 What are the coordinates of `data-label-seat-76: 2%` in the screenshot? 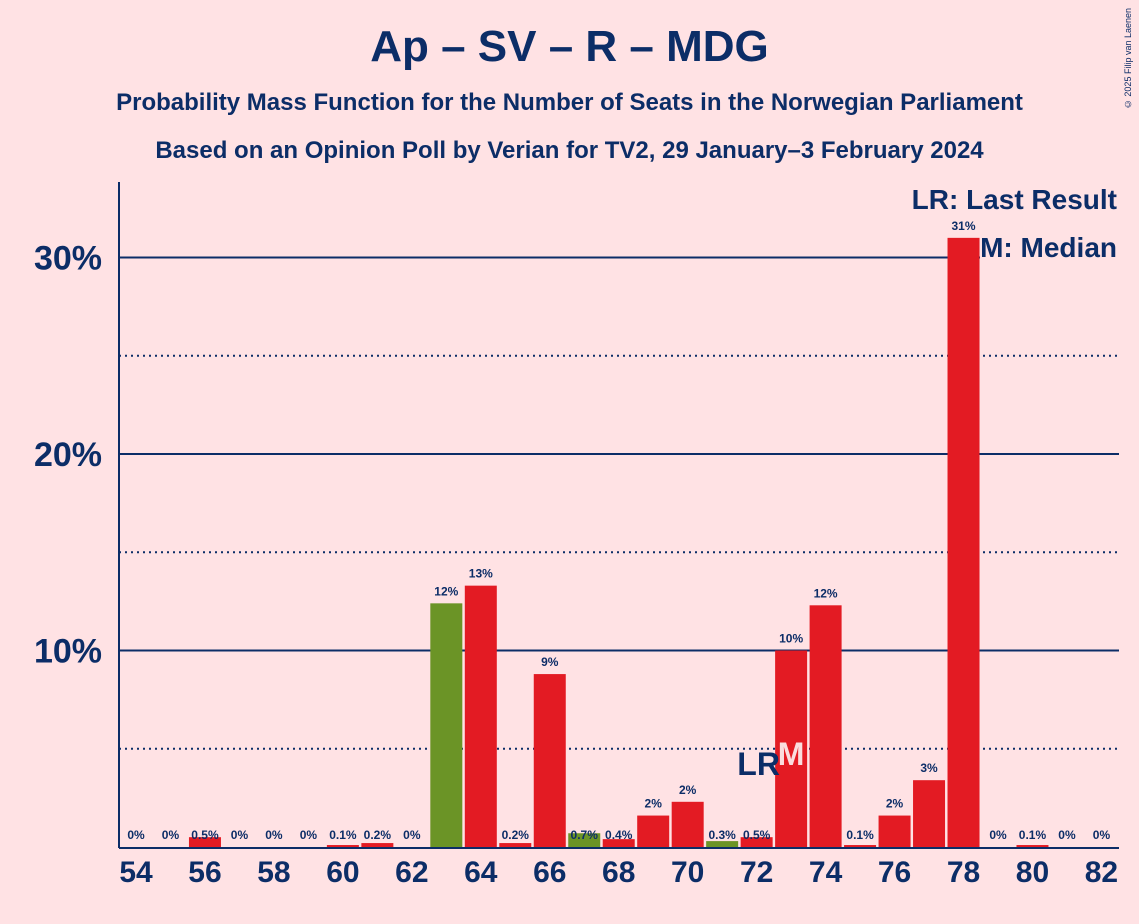 It's located at (895, 804).